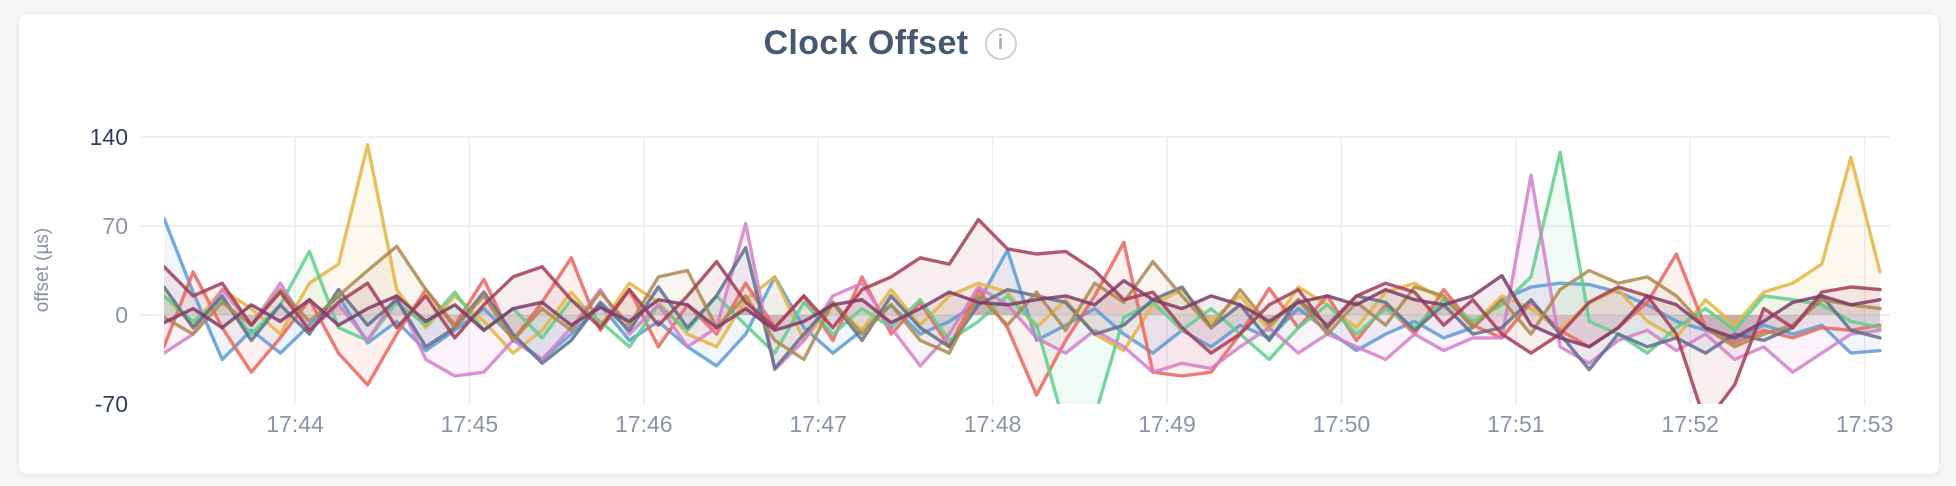 Image resolution: width=1956 pixels, height=486 pixels. What do you see at coordinates (993, 424) in the screenshot?
I see `x-tick-label: 17:48` at bounding box center [993, 424].